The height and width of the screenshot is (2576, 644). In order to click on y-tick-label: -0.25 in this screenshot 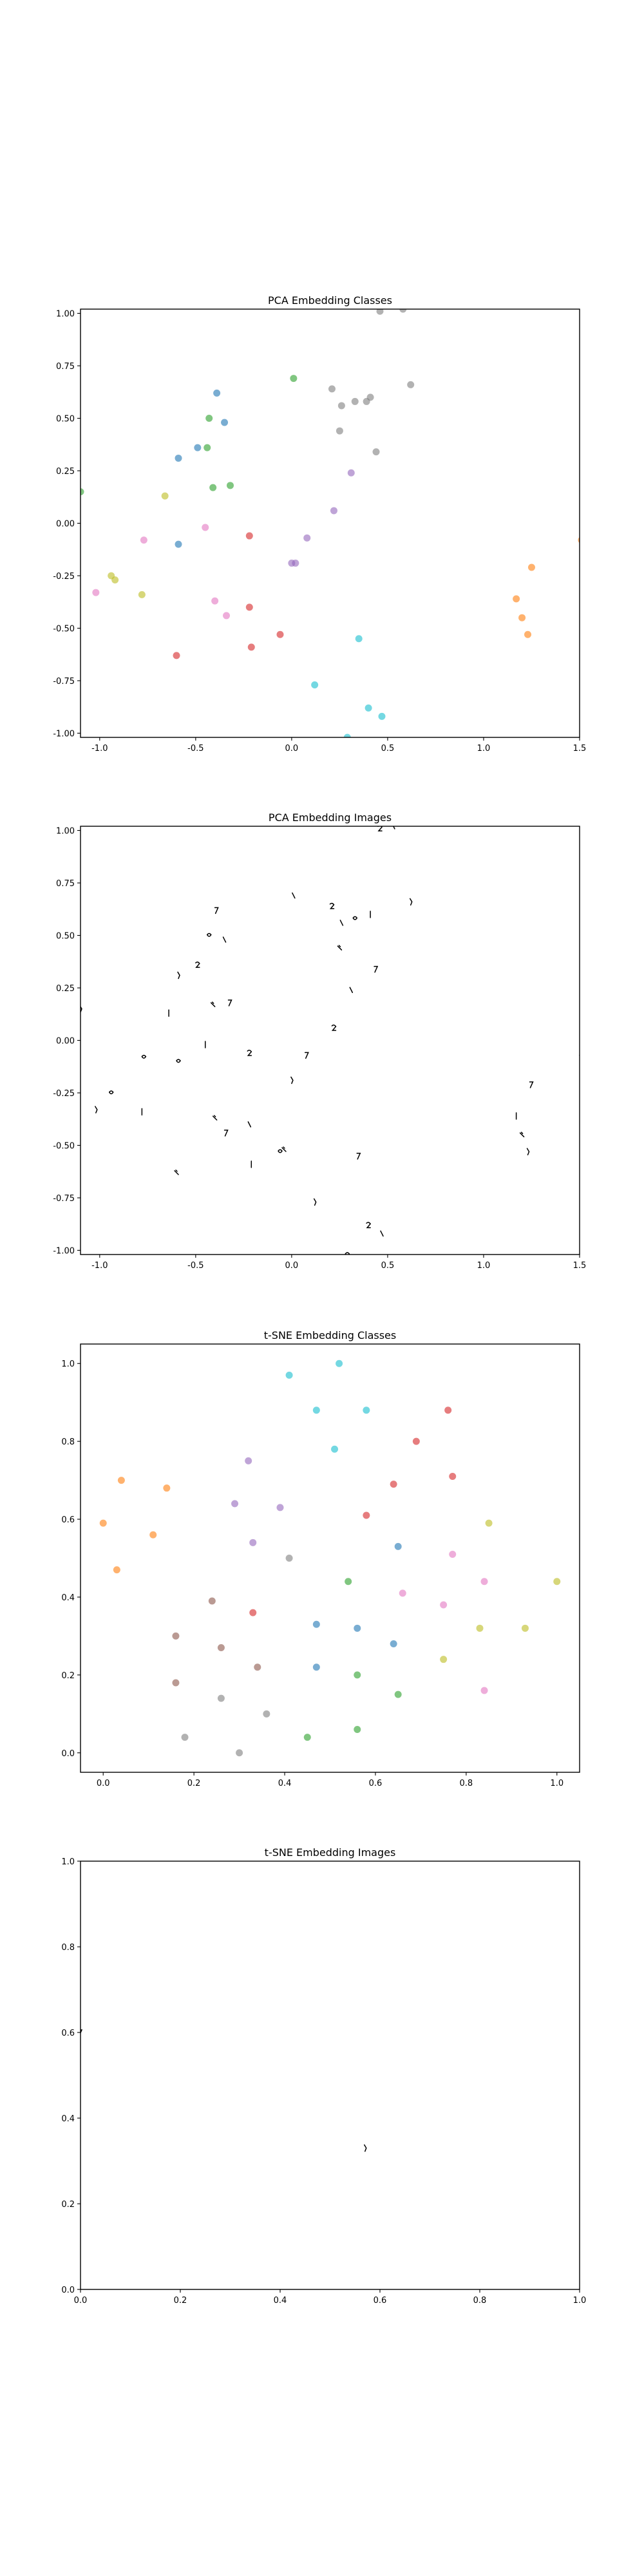, I will do `click(64, 577)`.